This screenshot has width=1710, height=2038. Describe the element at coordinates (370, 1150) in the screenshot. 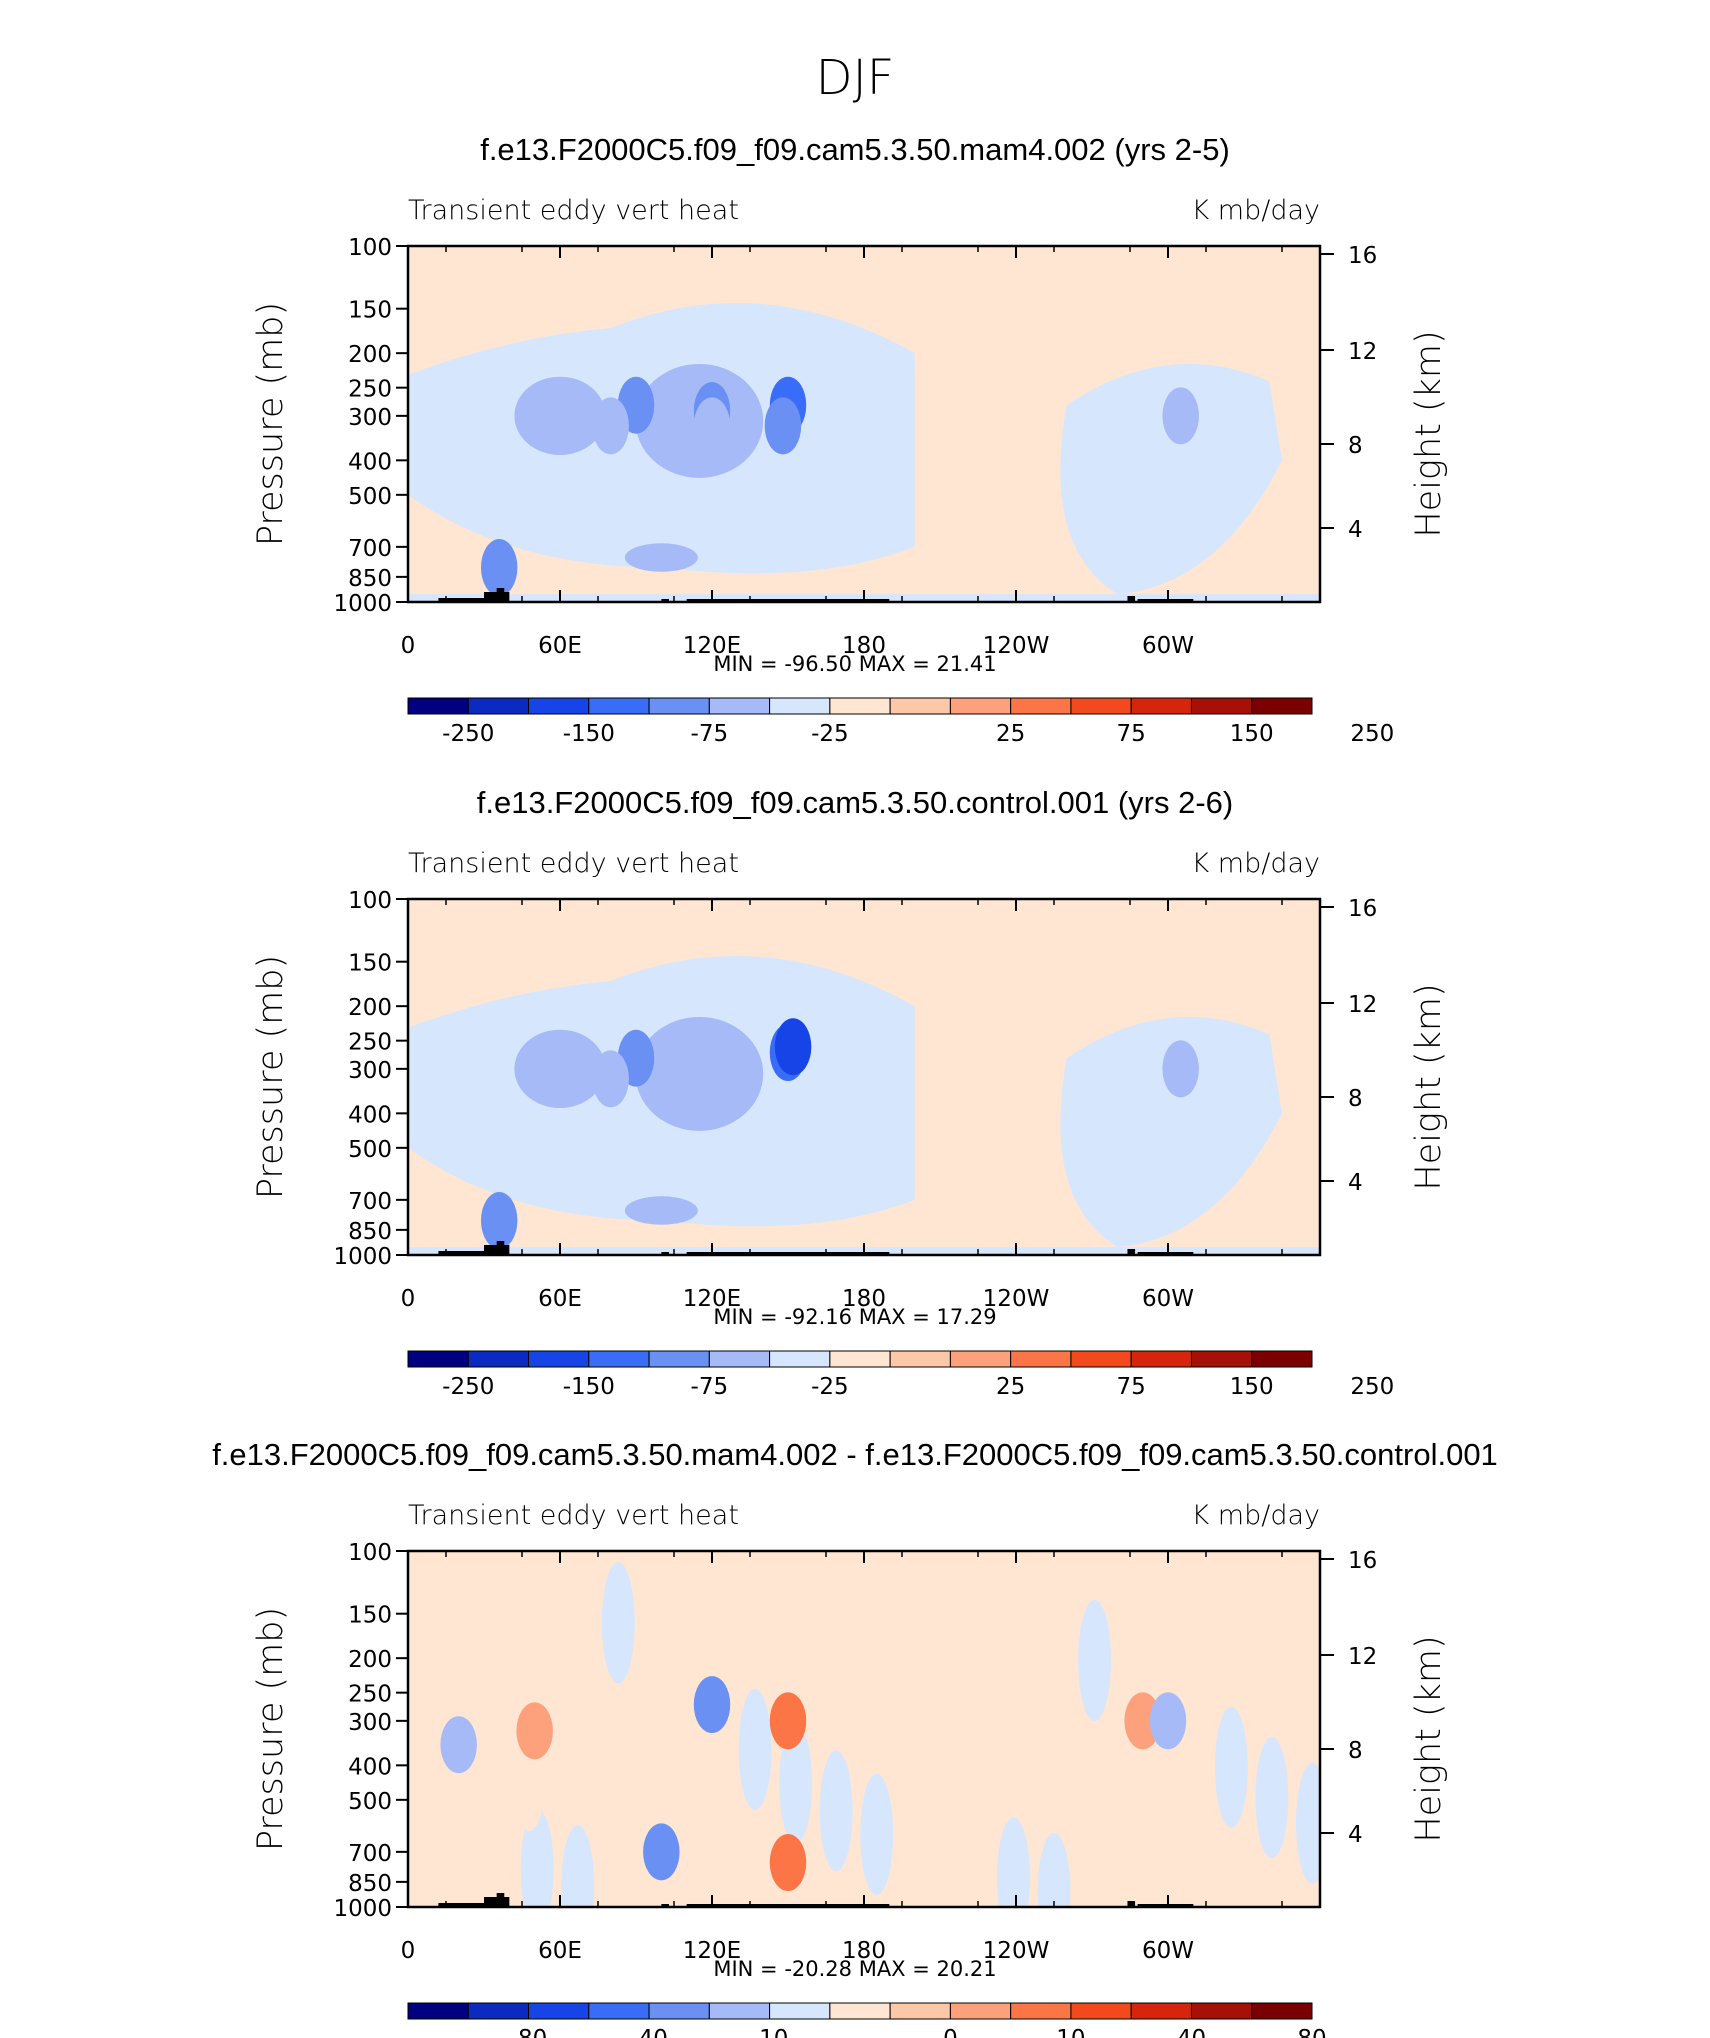

I see `ytick-label: 500` at that location.